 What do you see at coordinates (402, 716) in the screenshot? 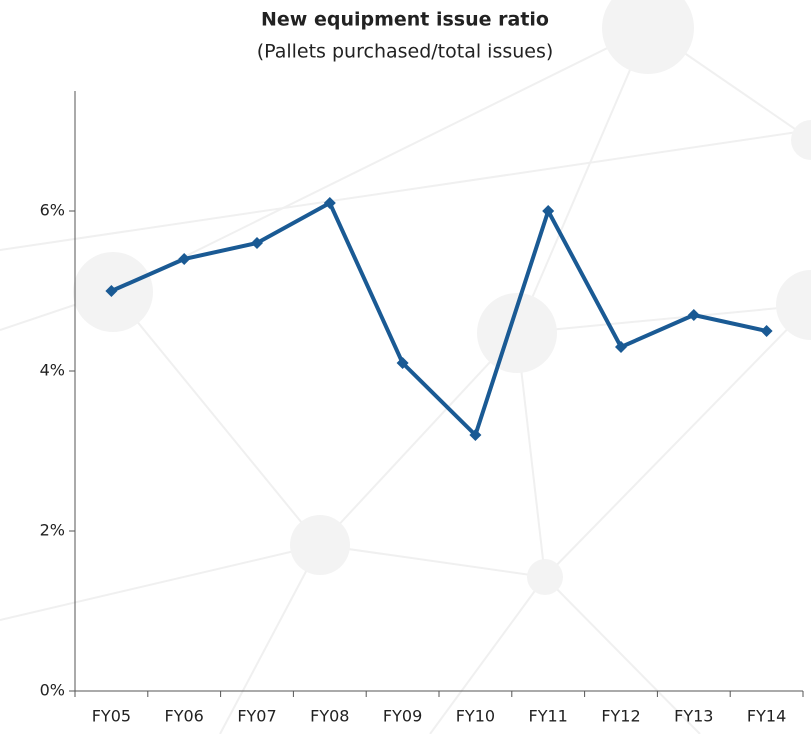
I see `x-tick-label: FY09` at bounding box center [402, 716].